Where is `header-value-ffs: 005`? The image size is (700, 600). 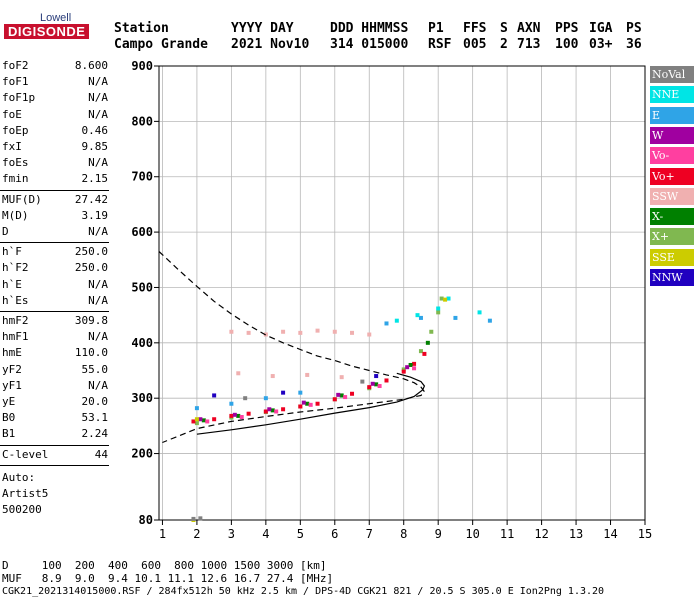 header-value-ffs: 005 is located at coordinates (475, 44).